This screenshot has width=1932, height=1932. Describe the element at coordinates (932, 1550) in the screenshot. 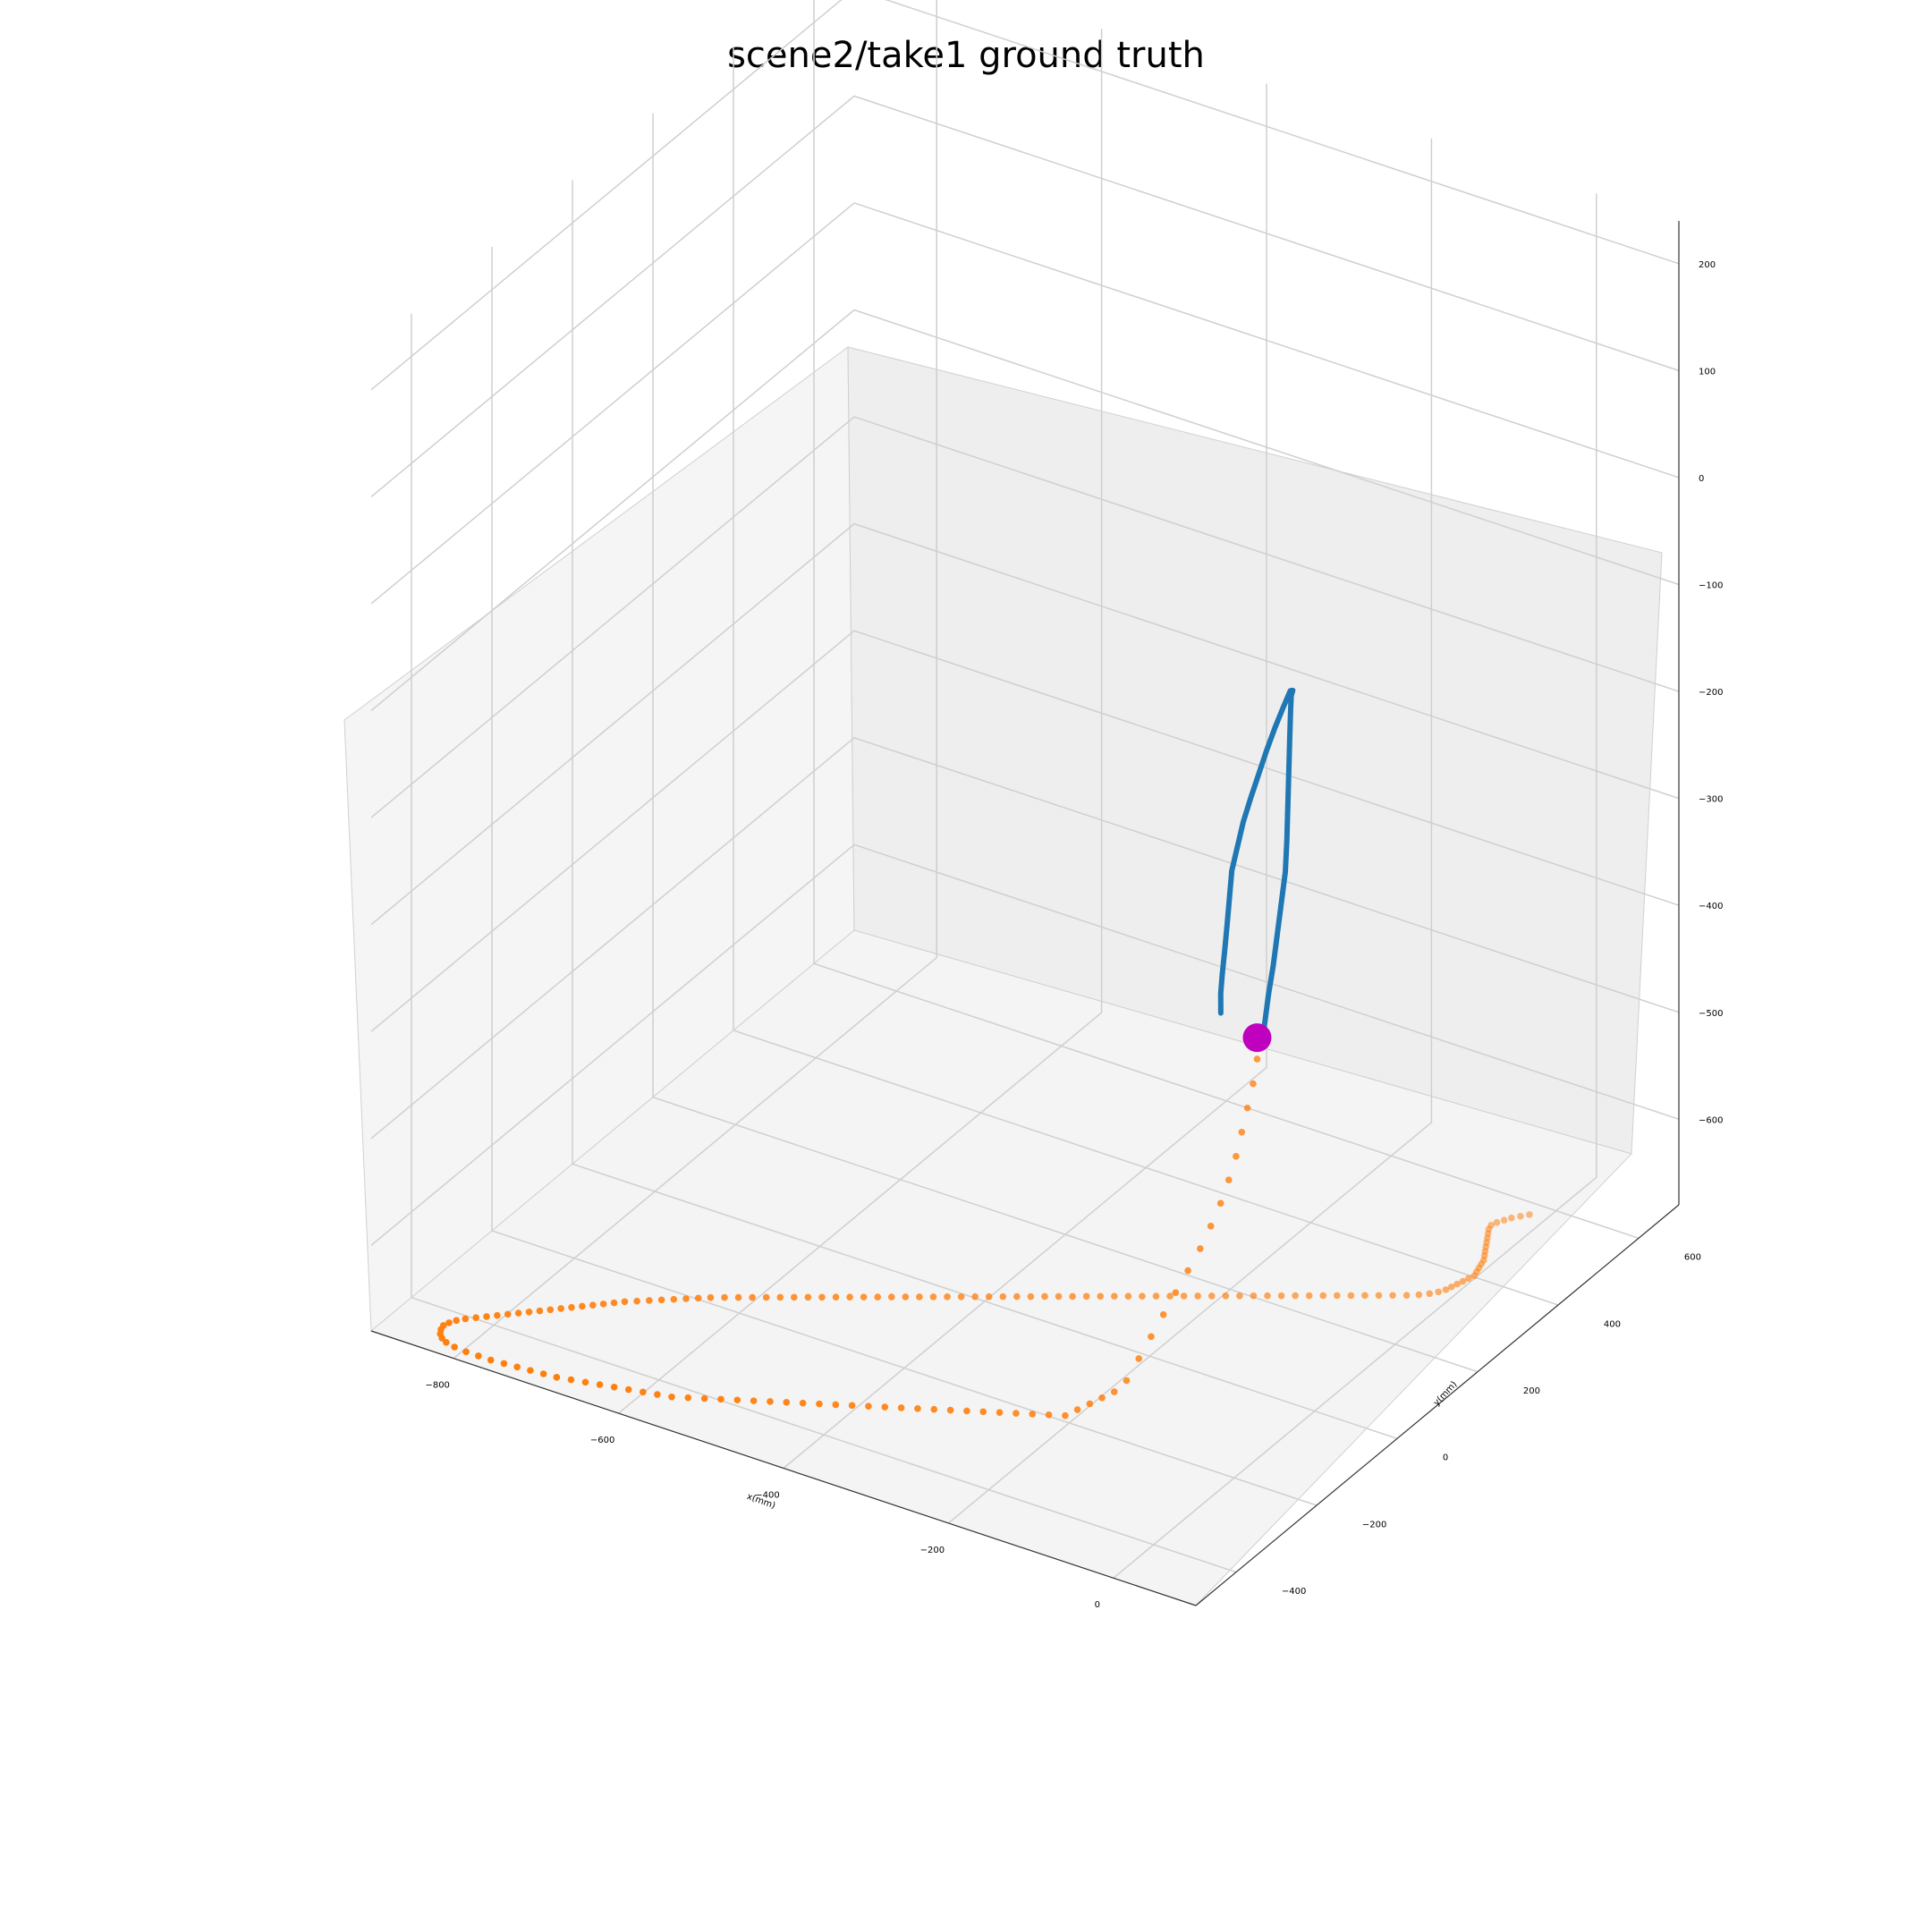

I see `x-tick-label-3: −200` at that location.